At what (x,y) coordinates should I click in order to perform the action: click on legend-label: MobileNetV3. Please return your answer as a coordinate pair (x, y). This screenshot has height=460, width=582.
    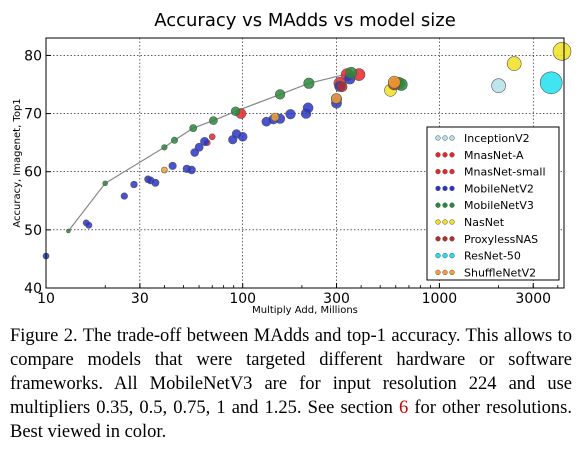
    Looking at the image, I should click on (499, 205).